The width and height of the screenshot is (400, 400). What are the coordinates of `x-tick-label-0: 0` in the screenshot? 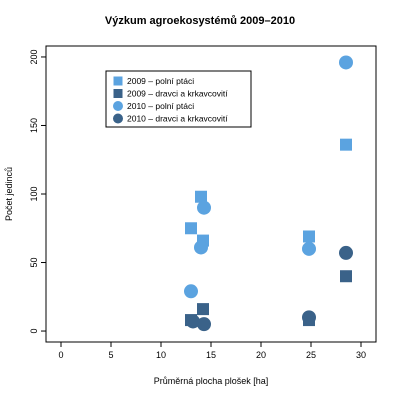 It's located at (60, 355).